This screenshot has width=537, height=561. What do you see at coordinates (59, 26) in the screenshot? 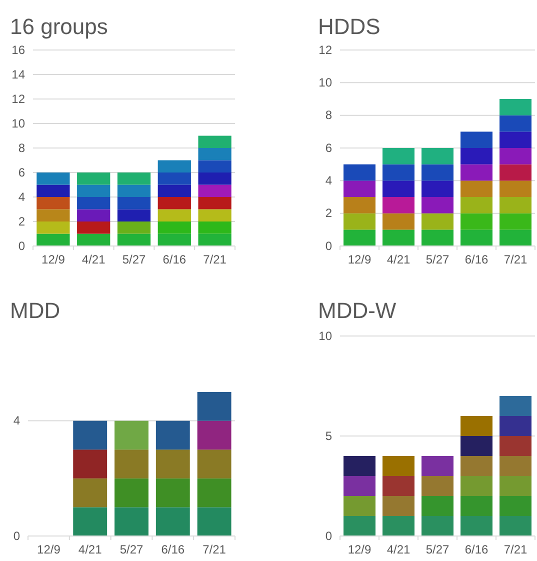
I see `chart-title: 16 groups` at bounding box center [59, 26].